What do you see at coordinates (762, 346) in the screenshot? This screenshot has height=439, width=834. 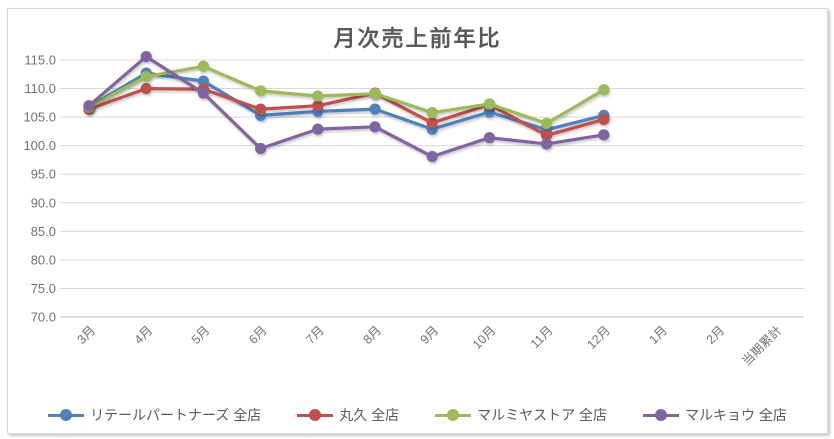 I see `x-axis-label: 当期累計` at bounding box center [762, 346].